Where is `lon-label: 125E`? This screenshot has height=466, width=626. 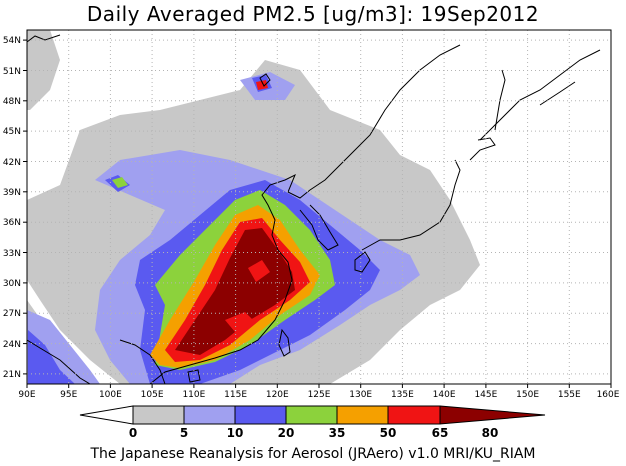 lon-label: 125E is located at coordinates (319, 395).